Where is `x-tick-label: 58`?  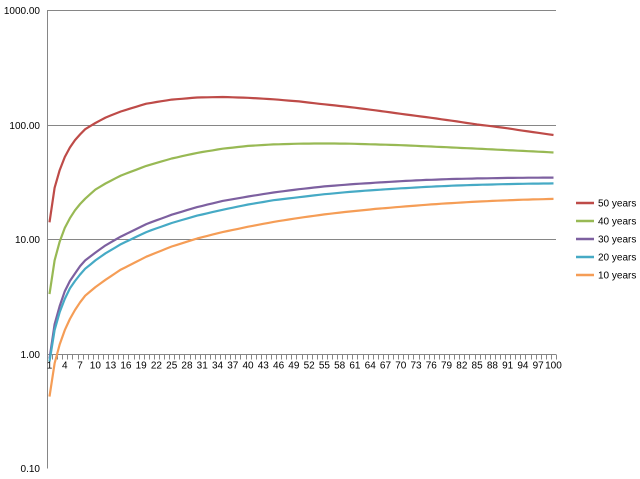
x-tick-label: 58 is located at coordinates (340, 366).